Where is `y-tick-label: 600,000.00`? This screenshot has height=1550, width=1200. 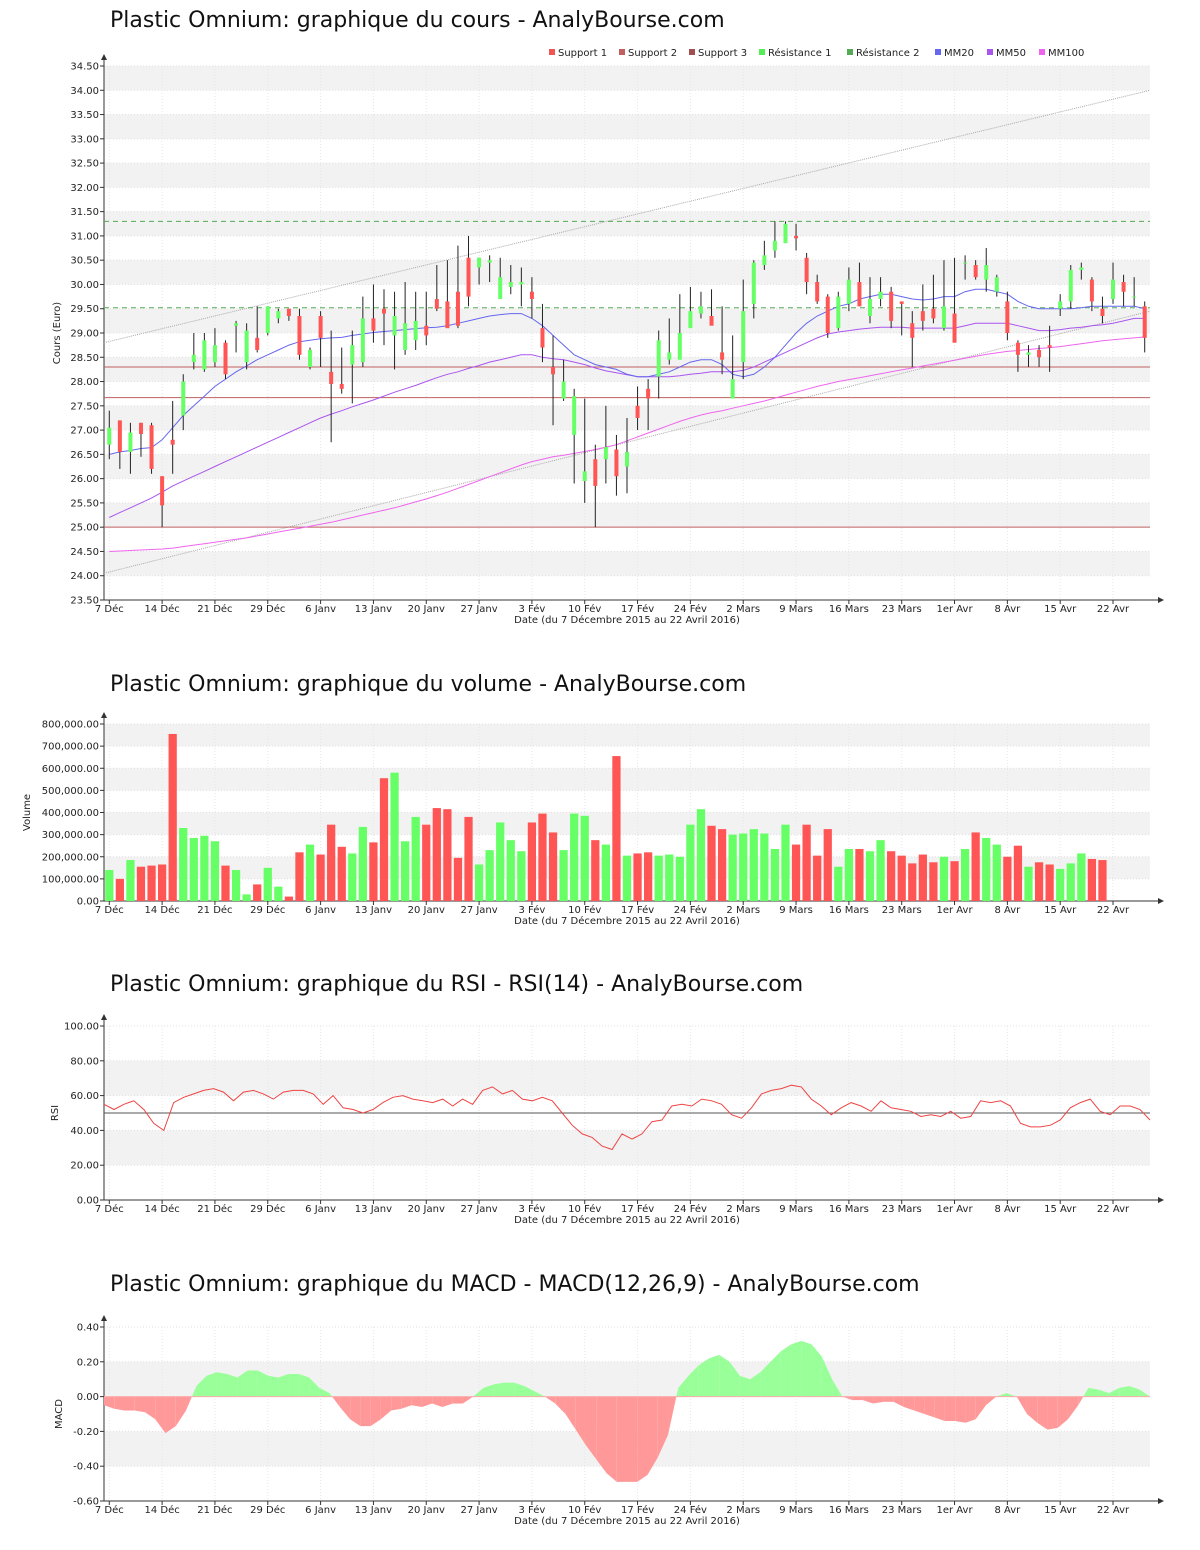
y-tick-label: 600,000.00 is located at coordinates (70, 769).